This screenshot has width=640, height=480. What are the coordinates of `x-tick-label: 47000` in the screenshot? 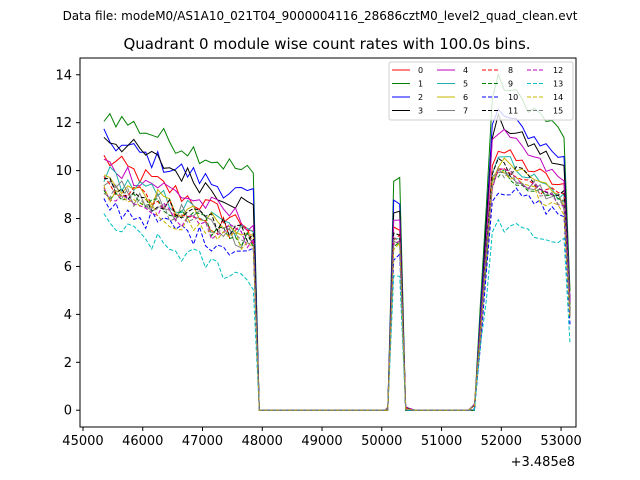 It's located at (202, 441).